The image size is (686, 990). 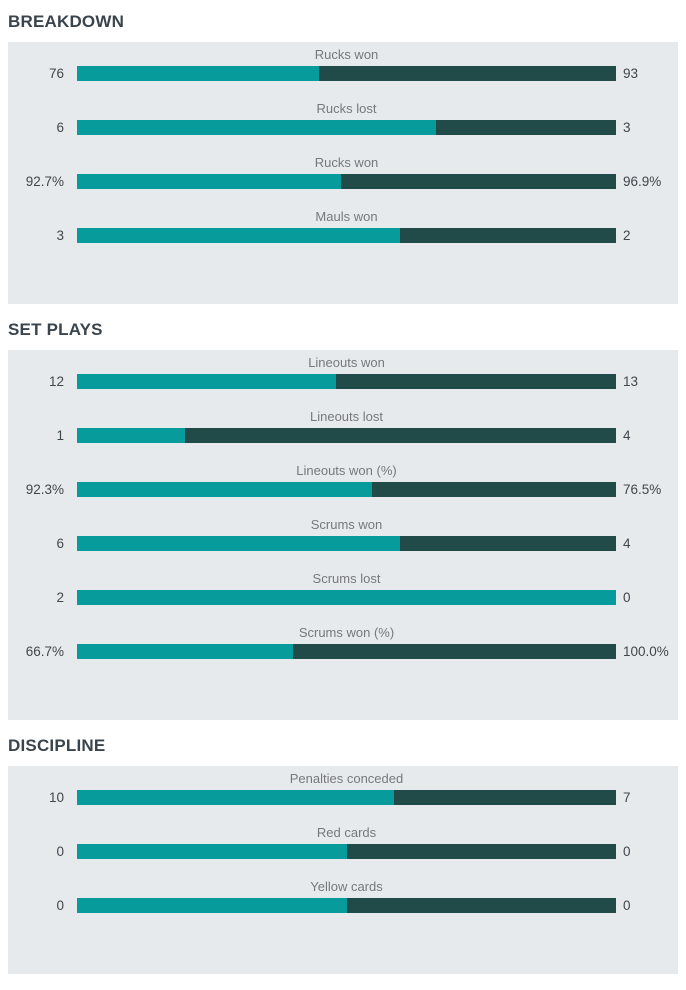 What do you see at coordinates (627, 797) in the screenshot?
I see `away-value: 7` at bounding box center [627, 797].